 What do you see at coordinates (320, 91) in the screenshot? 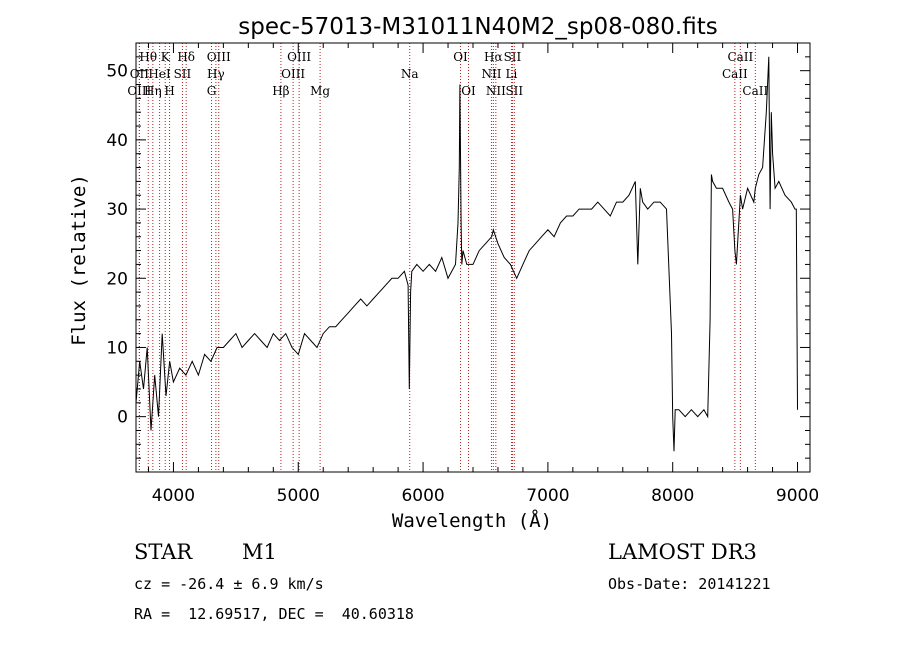
I see `line-marker-label: Mg` at bounding box center [320, 91].